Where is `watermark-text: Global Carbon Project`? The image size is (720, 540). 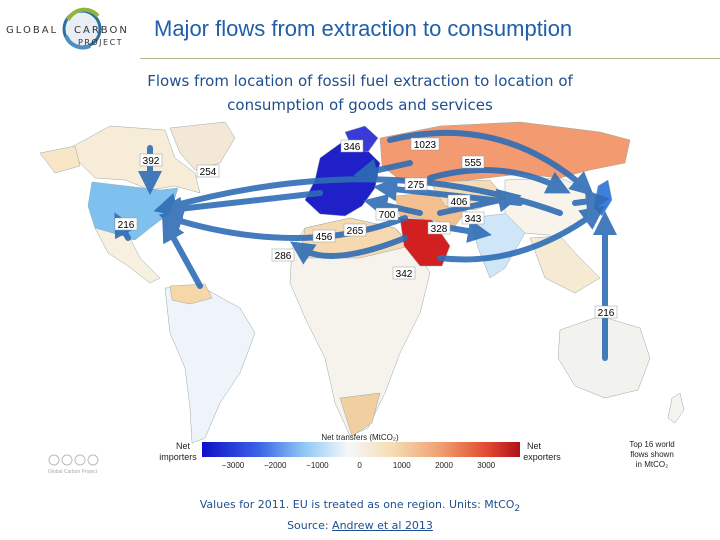 watermark-text: Global Carbon Project is located at coordinates (73, 472).